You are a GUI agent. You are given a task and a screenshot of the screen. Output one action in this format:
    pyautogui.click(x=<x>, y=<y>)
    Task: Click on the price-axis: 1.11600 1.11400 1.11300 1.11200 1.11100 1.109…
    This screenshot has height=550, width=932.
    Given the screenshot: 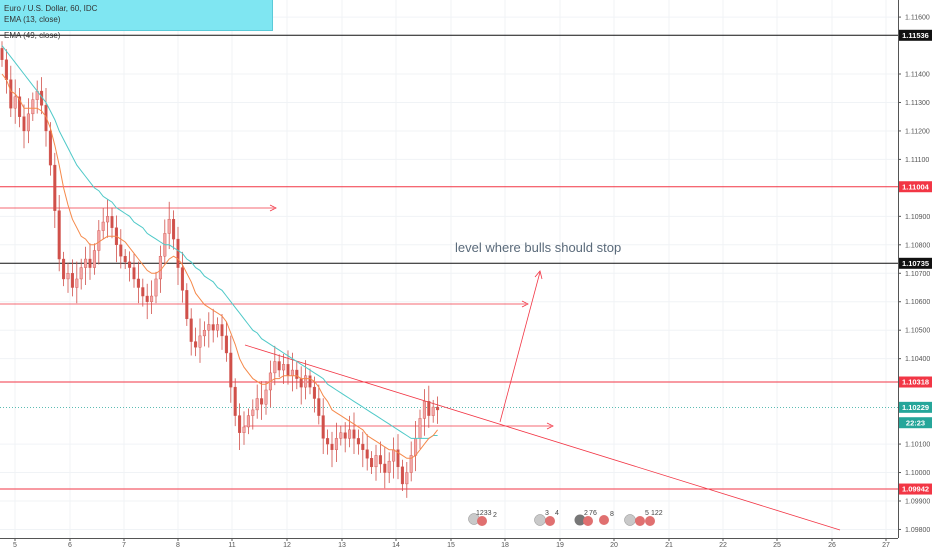 What is the action you would take?
    pyautogui.click(x=914, y=274)
    